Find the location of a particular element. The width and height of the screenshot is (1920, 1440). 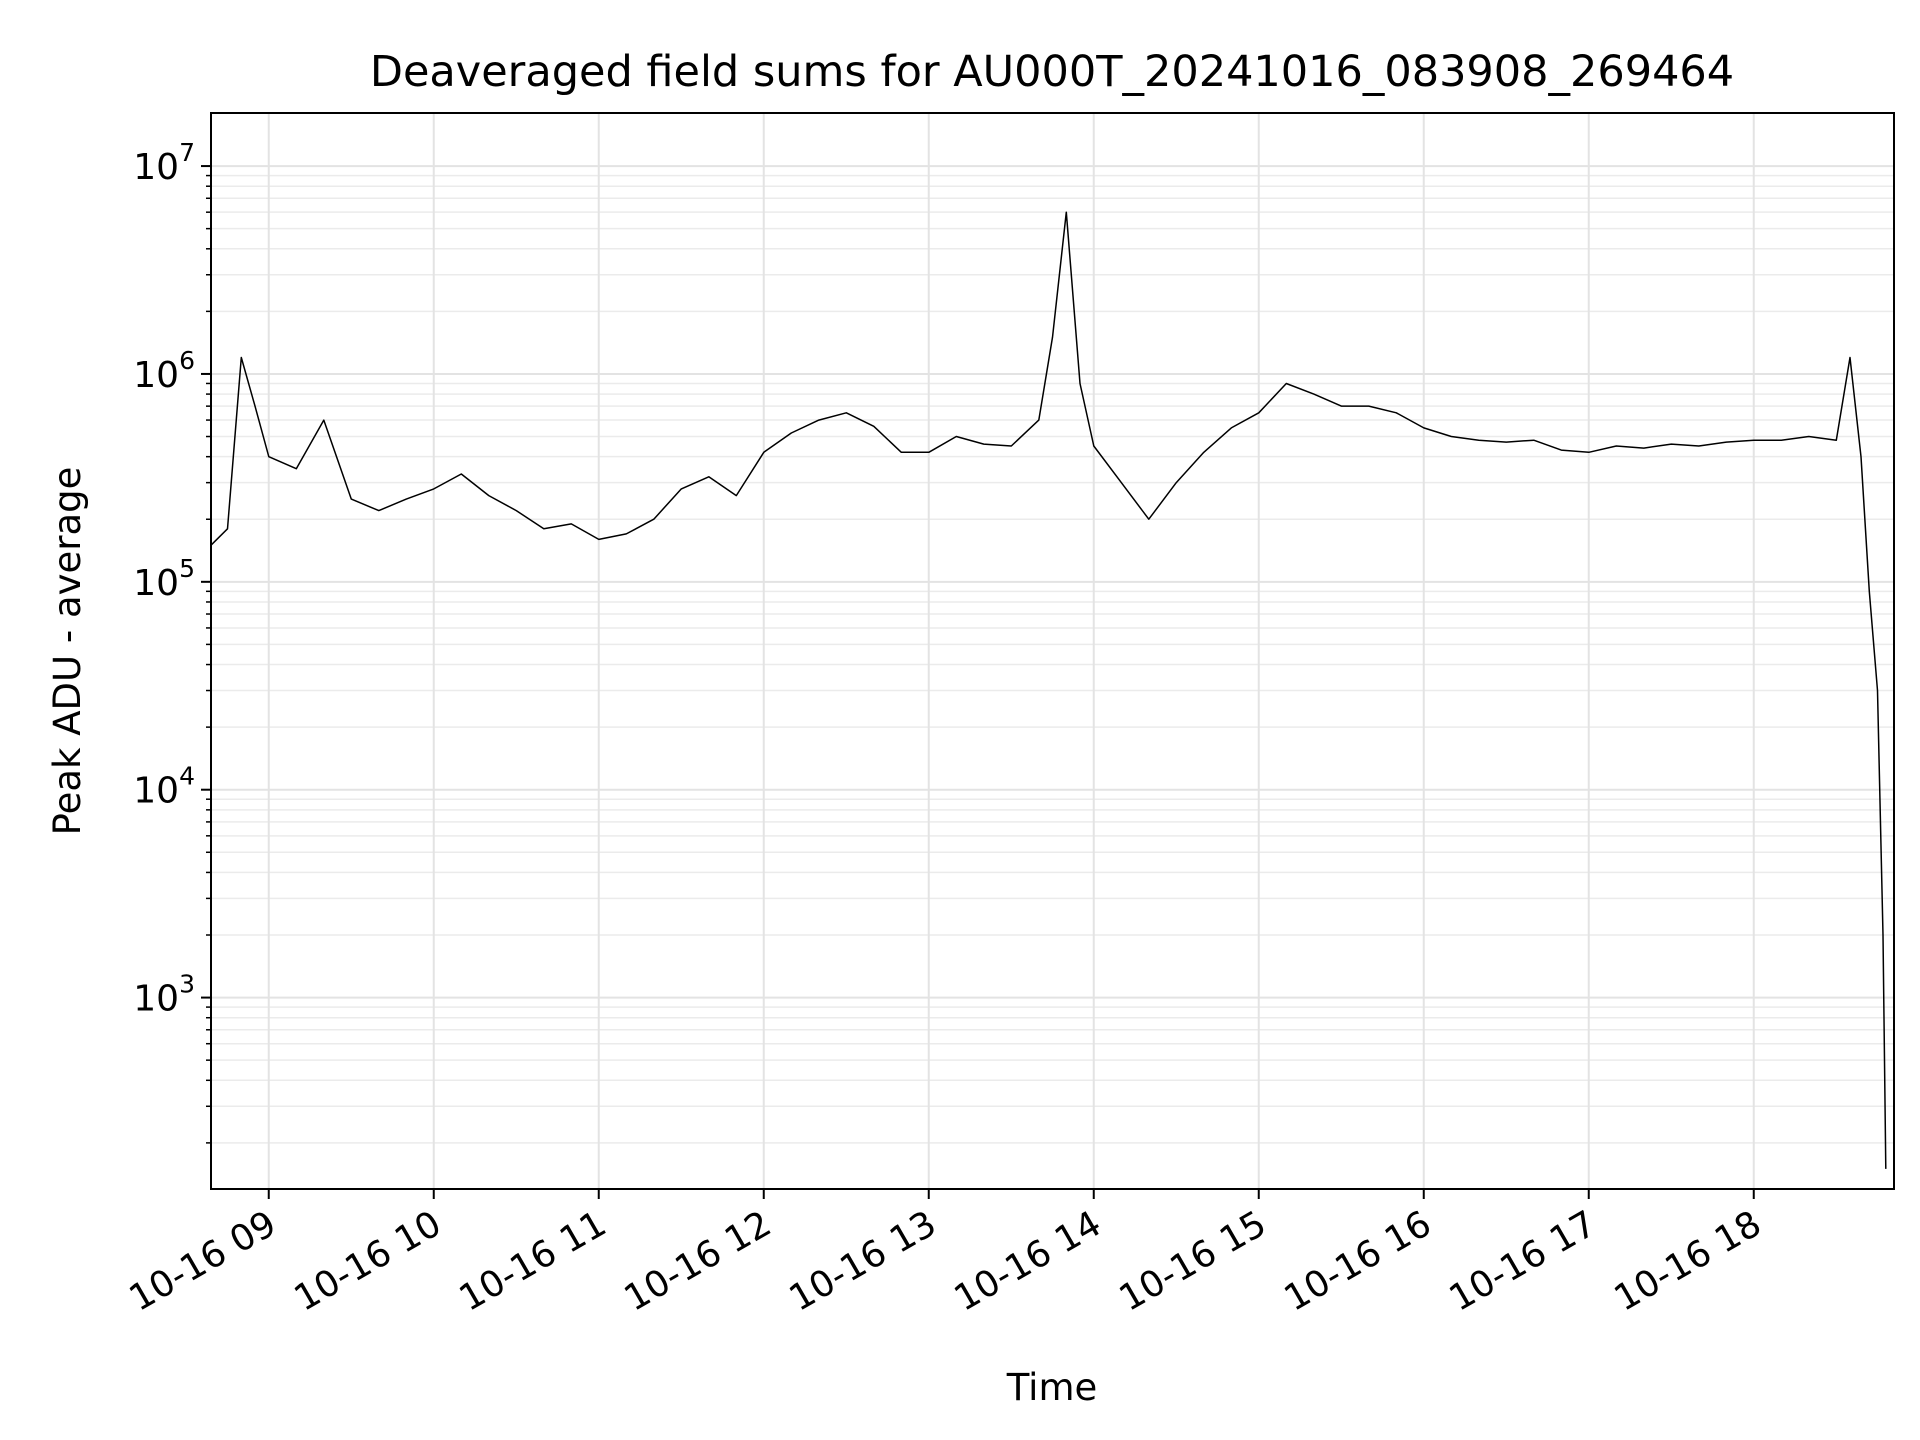

x-axis-label: Time is located at coordinates (1052, 1387).